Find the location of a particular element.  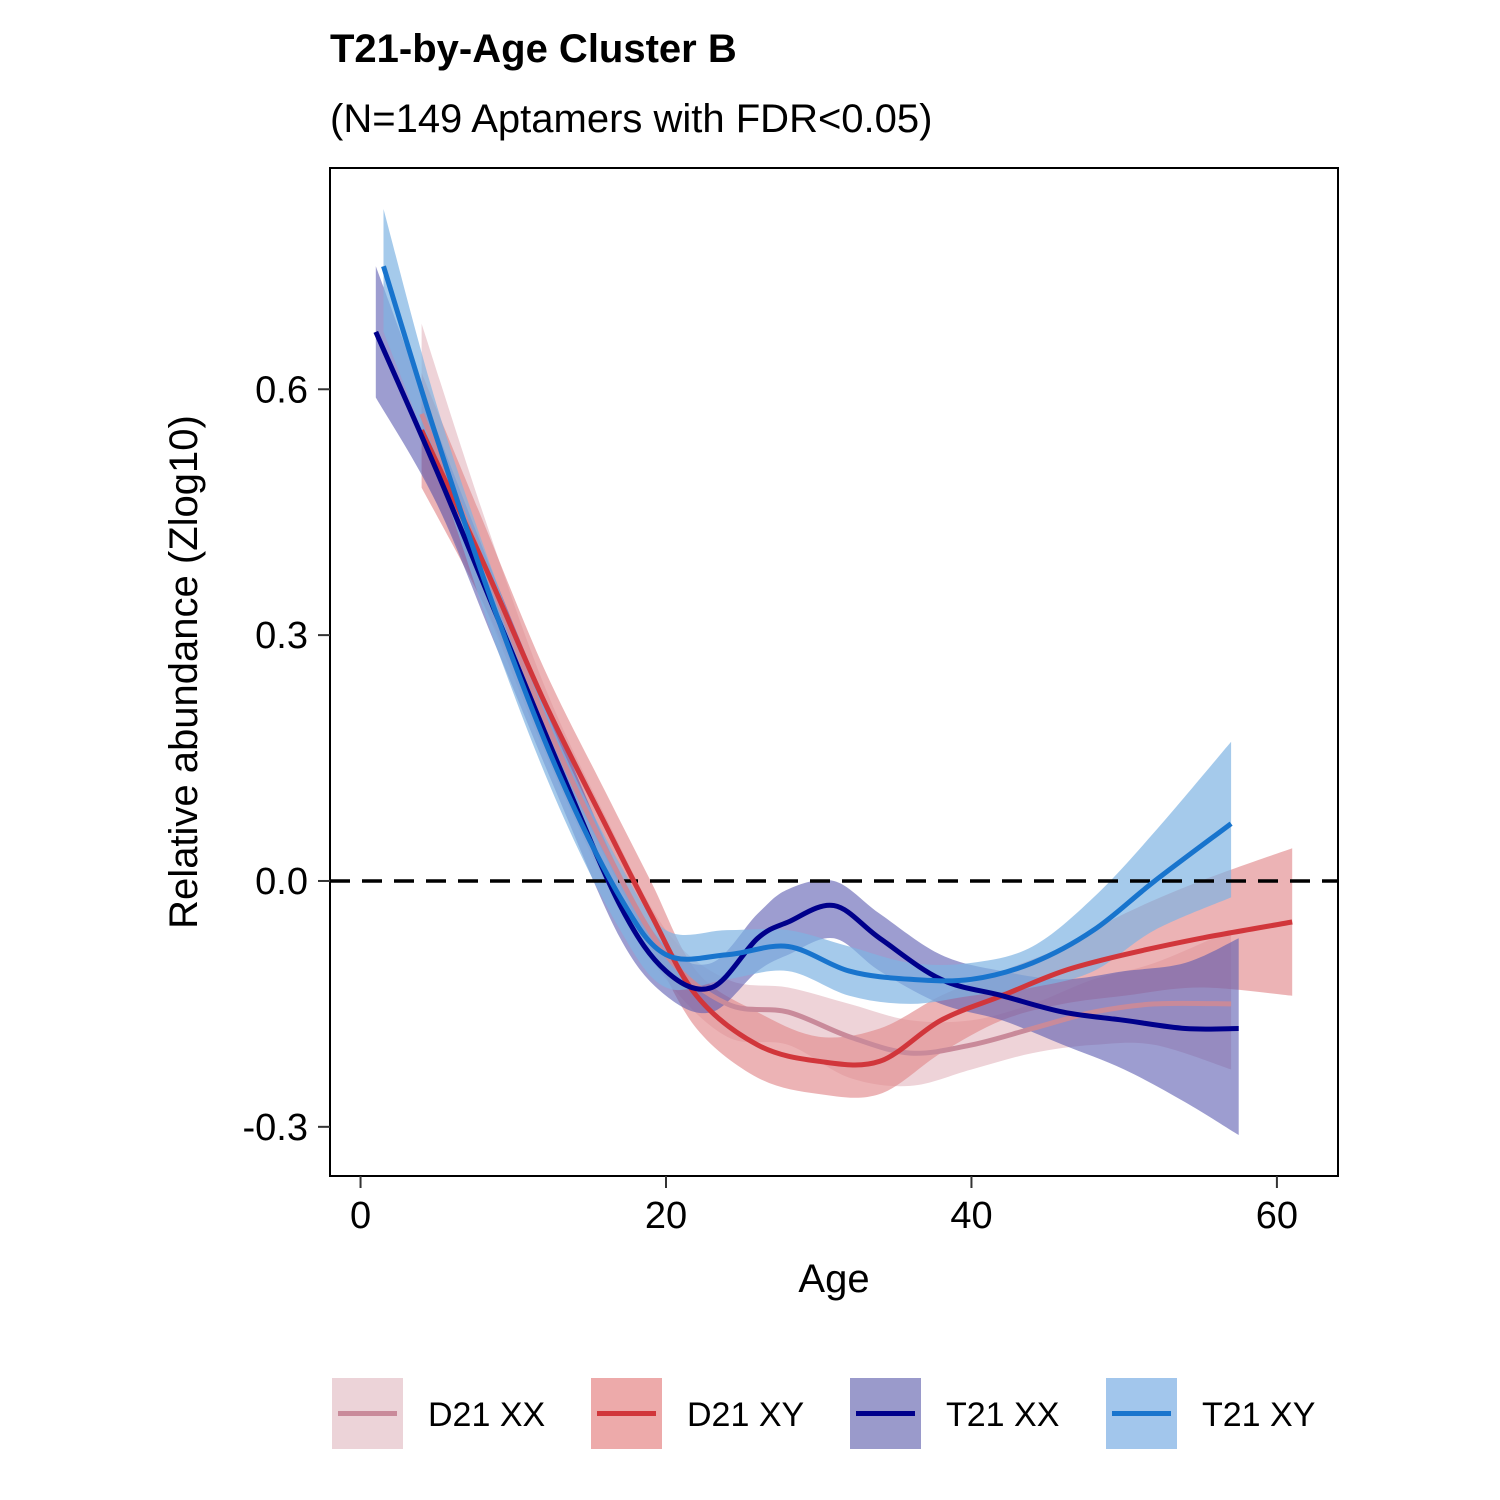

y-axis-label: Relative abundance (Zlog10) is located at coordinates (184, 672).